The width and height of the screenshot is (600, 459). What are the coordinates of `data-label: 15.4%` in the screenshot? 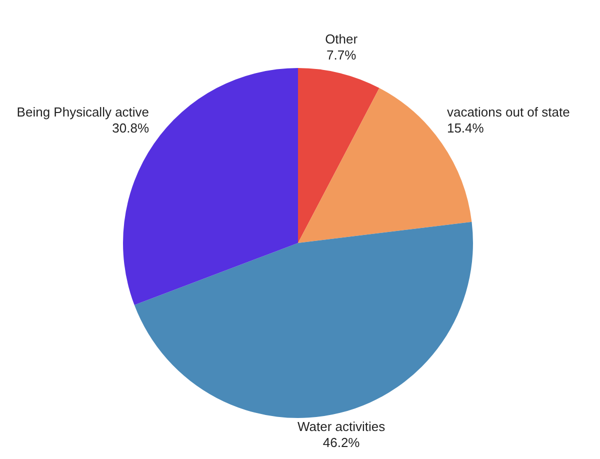 It's located at (465, 128).